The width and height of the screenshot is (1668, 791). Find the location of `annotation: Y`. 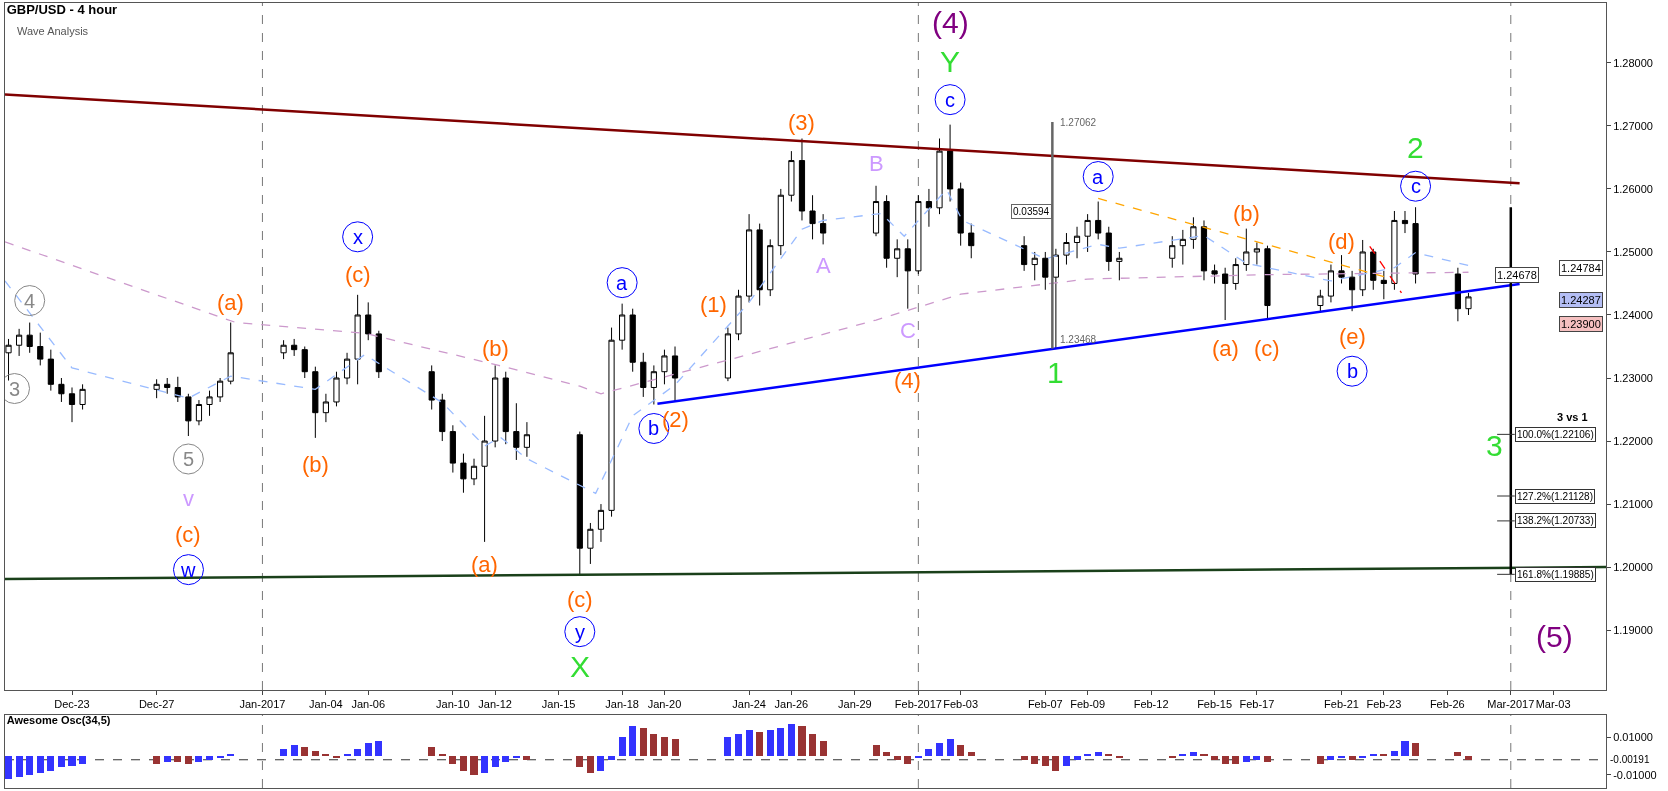

annotation: Y is located at coordinates (950, 61).